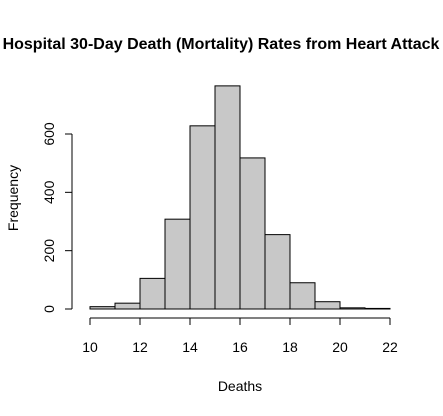  Describe the element at coordinates (49, 134) in the screenshot. I see `y-tick-label-600: 600` at that location.